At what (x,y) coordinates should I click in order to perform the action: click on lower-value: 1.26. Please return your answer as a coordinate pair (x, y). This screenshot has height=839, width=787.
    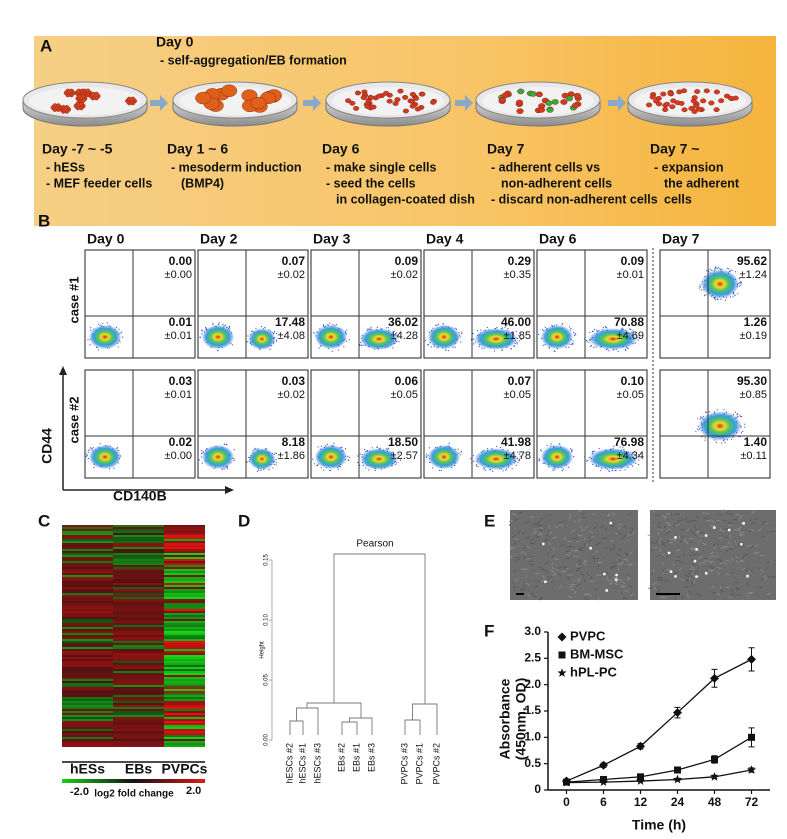
    Looking at the image, I should click on (756, 322).